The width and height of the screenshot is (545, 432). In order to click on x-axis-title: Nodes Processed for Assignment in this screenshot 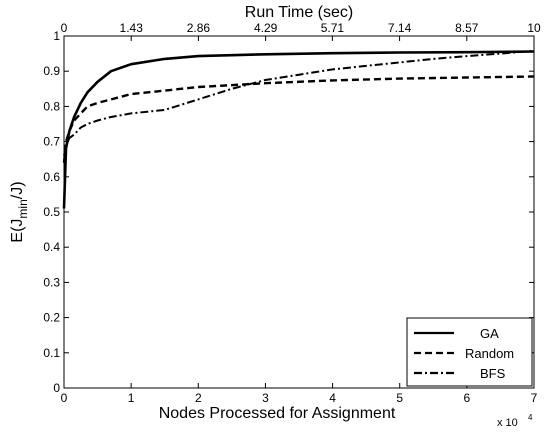, I will do `click(277, 413)`.